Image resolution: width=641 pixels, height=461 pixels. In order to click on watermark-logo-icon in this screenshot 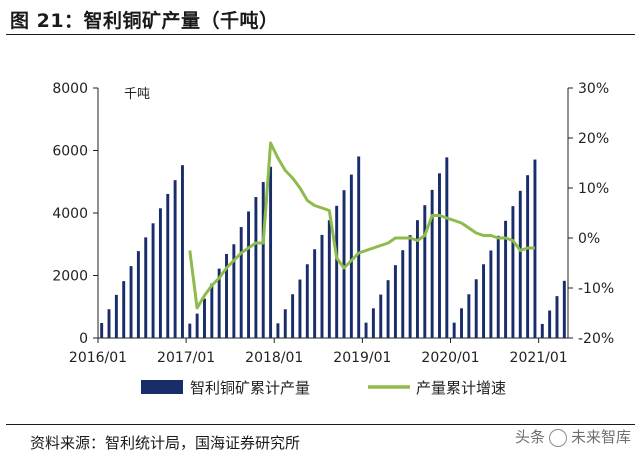, I will do `click(557, 437)`.